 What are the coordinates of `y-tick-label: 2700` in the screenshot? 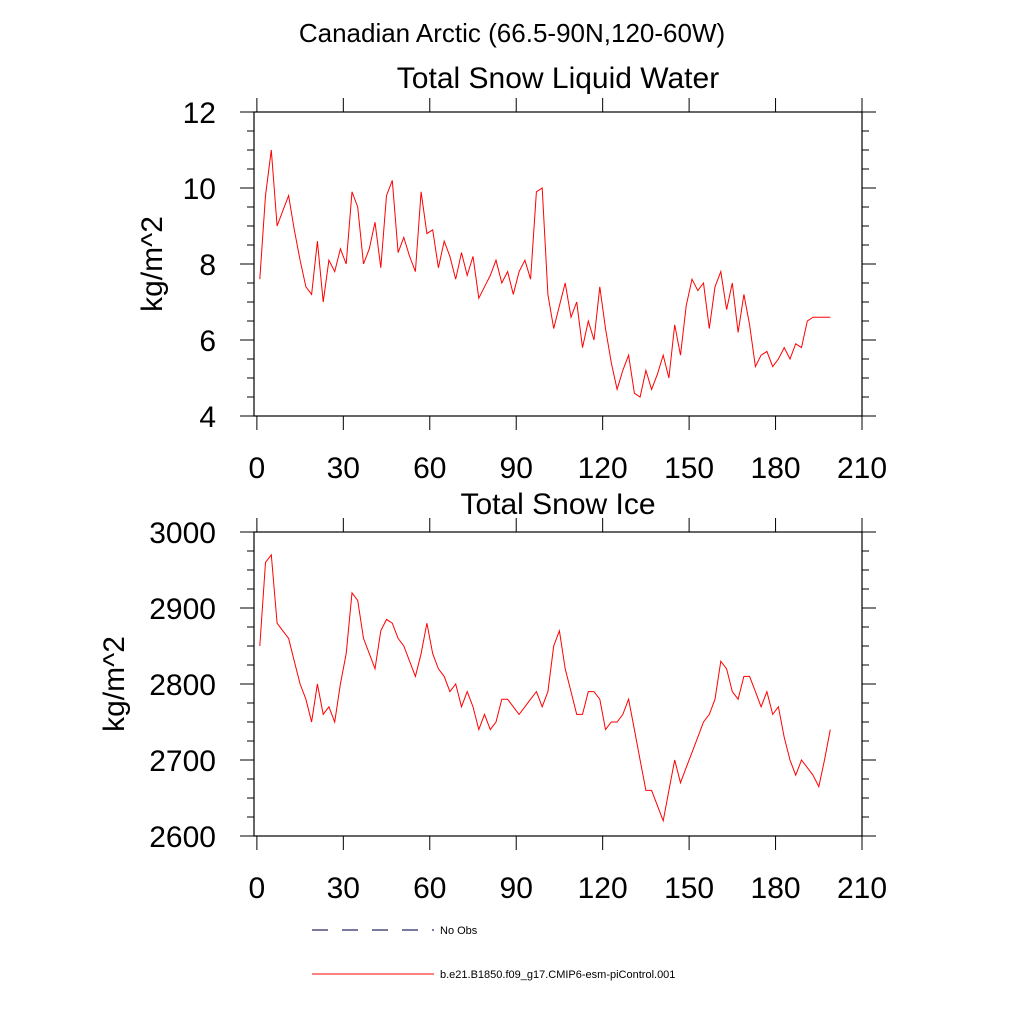 It's located at (182, 761).